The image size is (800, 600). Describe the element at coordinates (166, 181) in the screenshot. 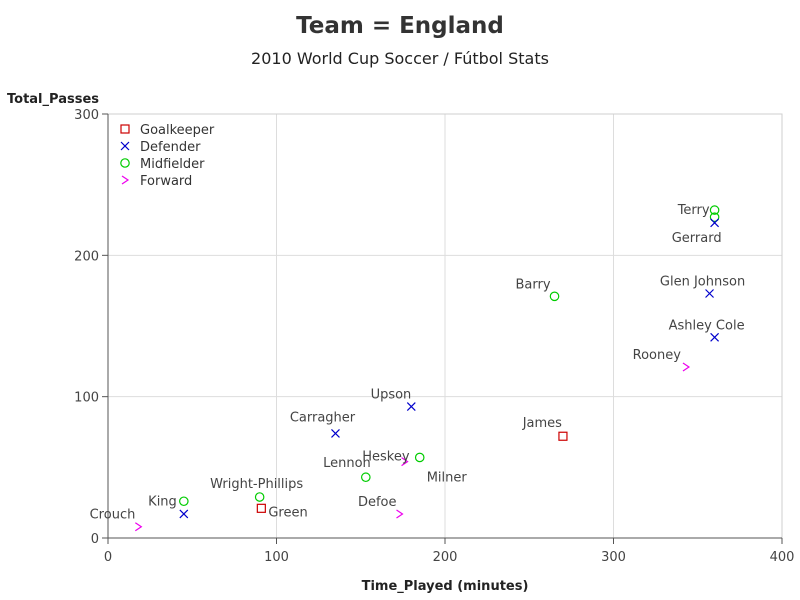

I see `legend-label-forward: Forward` at that location.